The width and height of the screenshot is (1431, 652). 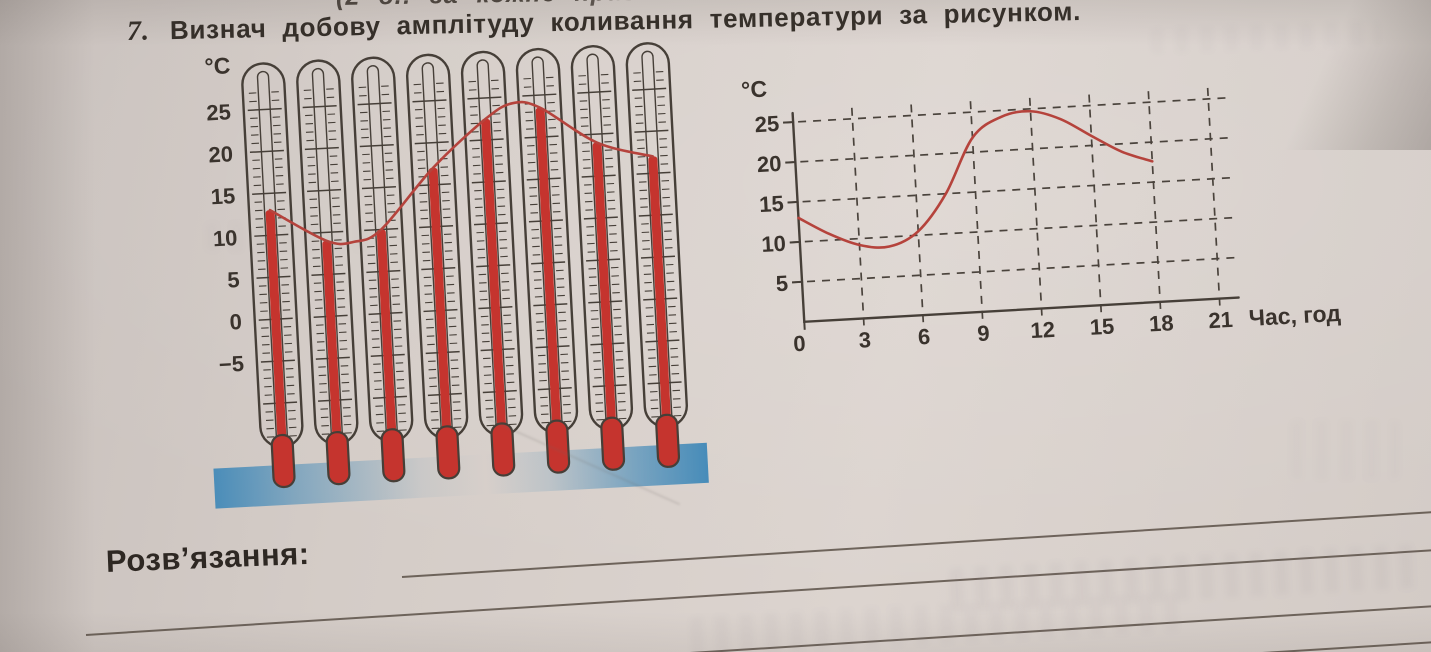 What do you see at coordinates (138, 31) in the screenshot?
I see `problem-number: 7.` at bounding box center [138, 31].